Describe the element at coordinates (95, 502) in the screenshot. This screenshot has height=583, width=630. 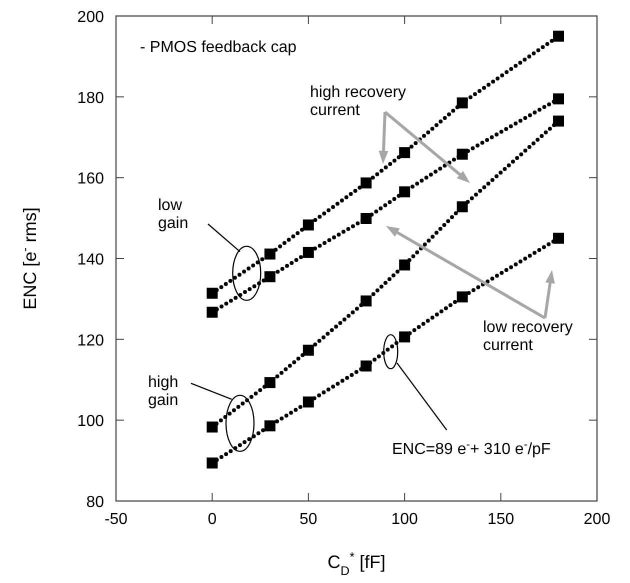
I see `y-tick-label: 80` at that location.